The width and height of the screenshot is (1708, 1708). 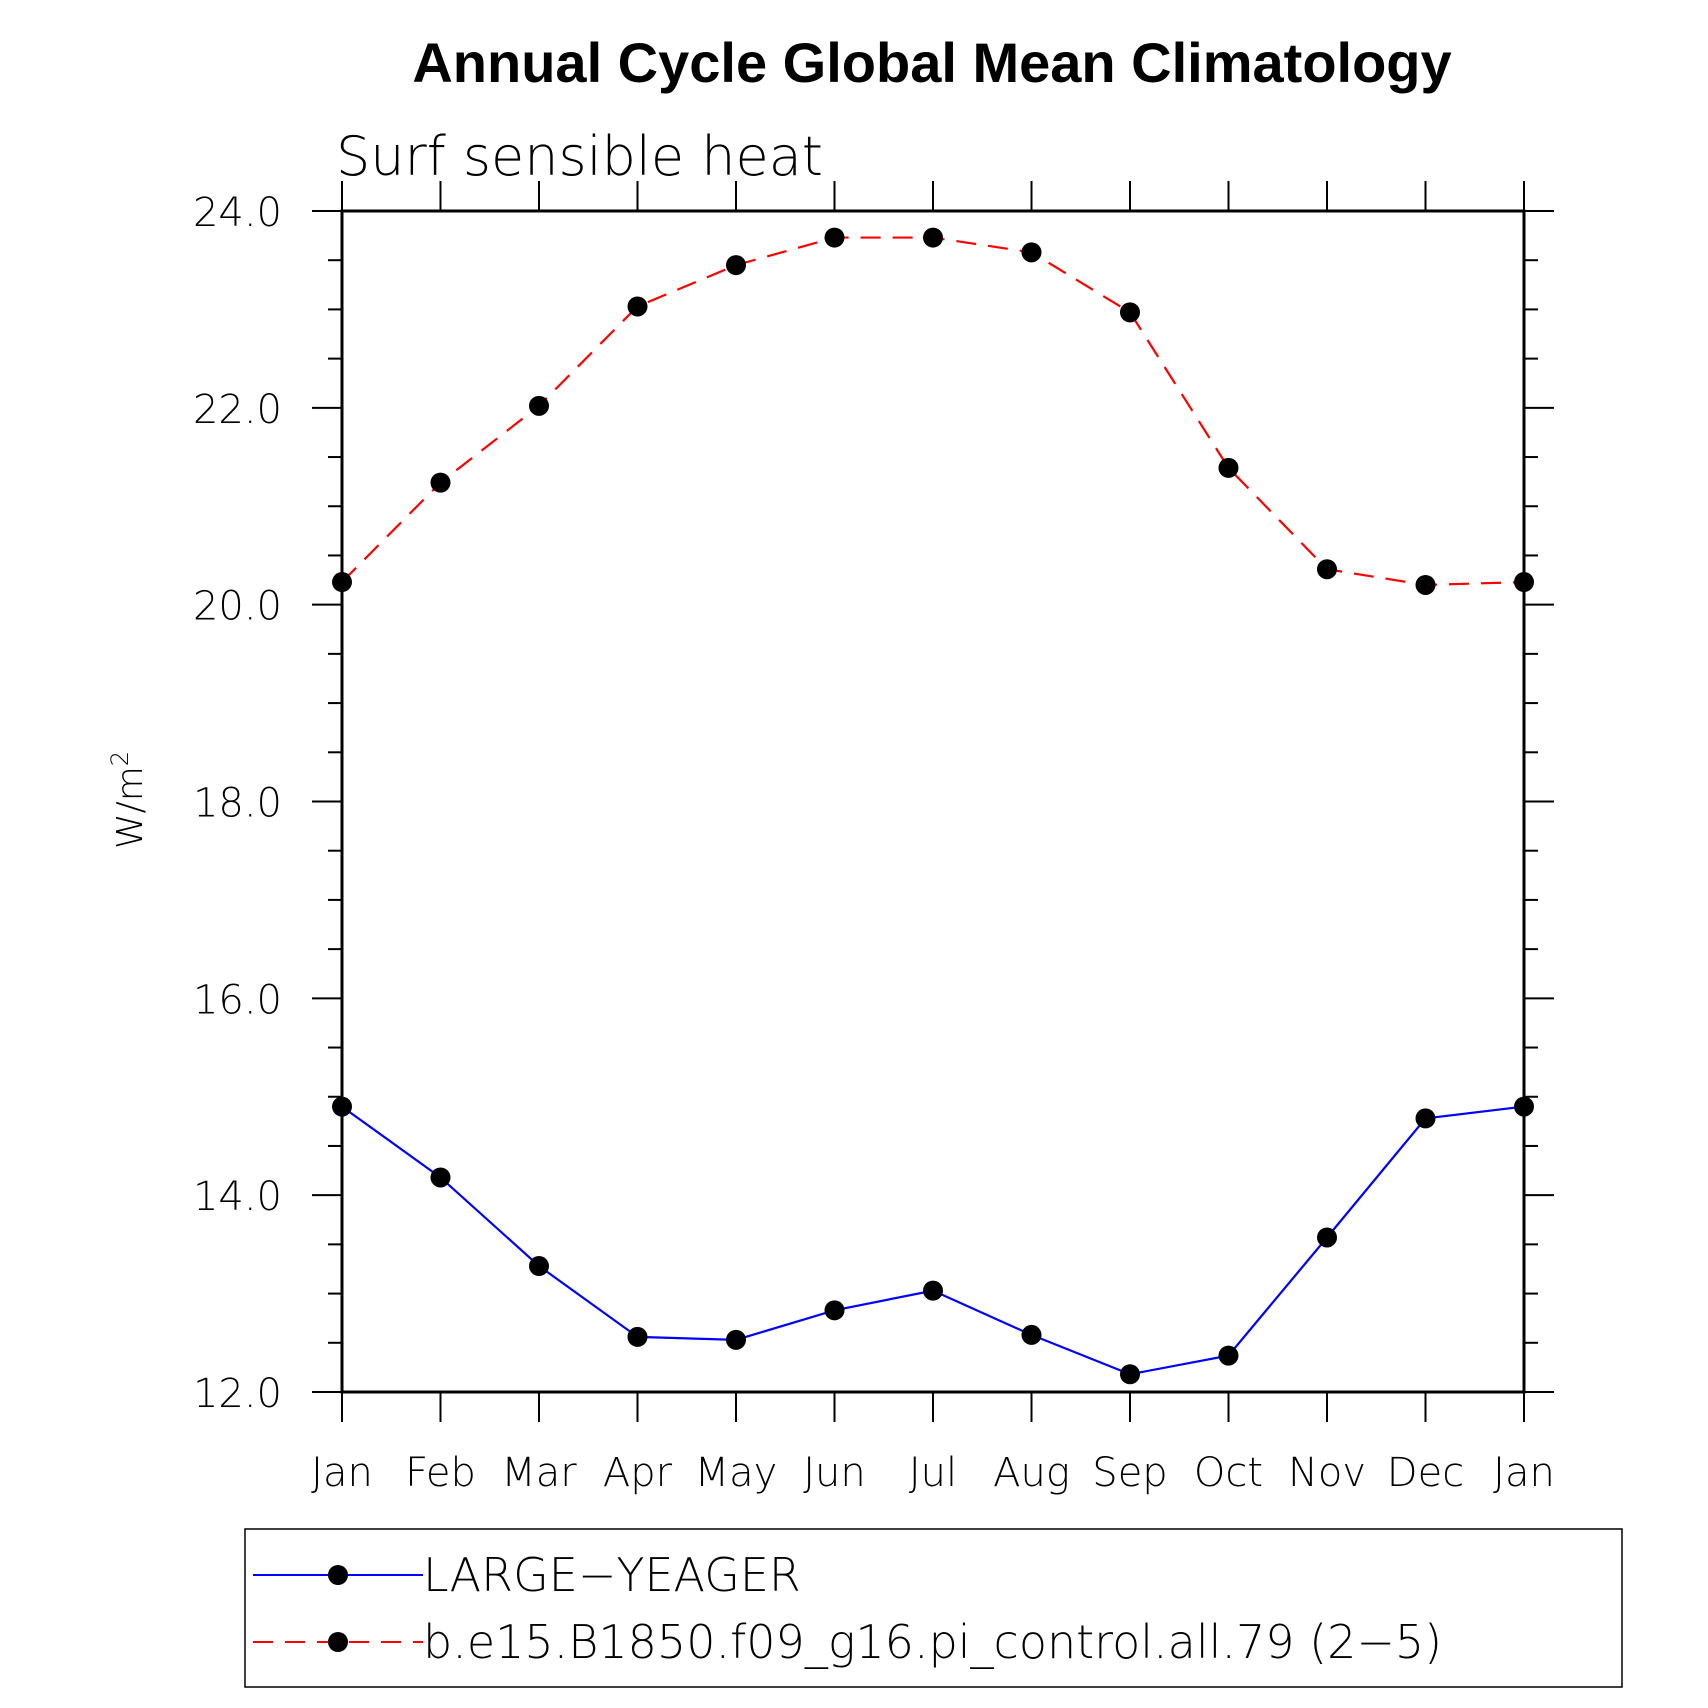 I want to click on x-tick-label: Feb, so click(x=440, y=1473).